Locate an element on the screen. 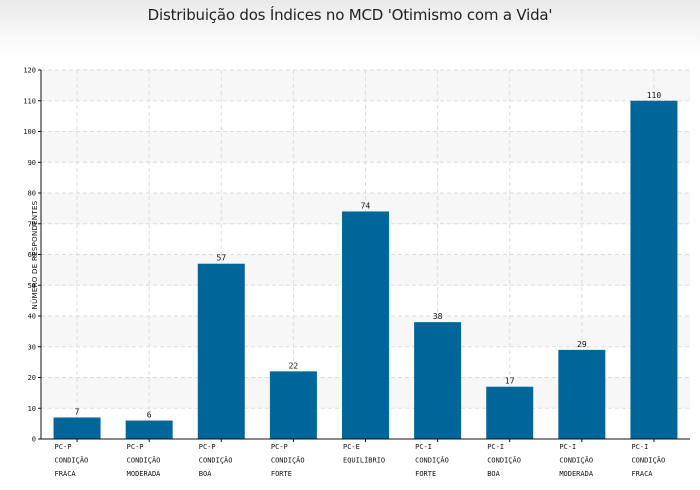  data-label: 7 is located at coordinates (77, 411).